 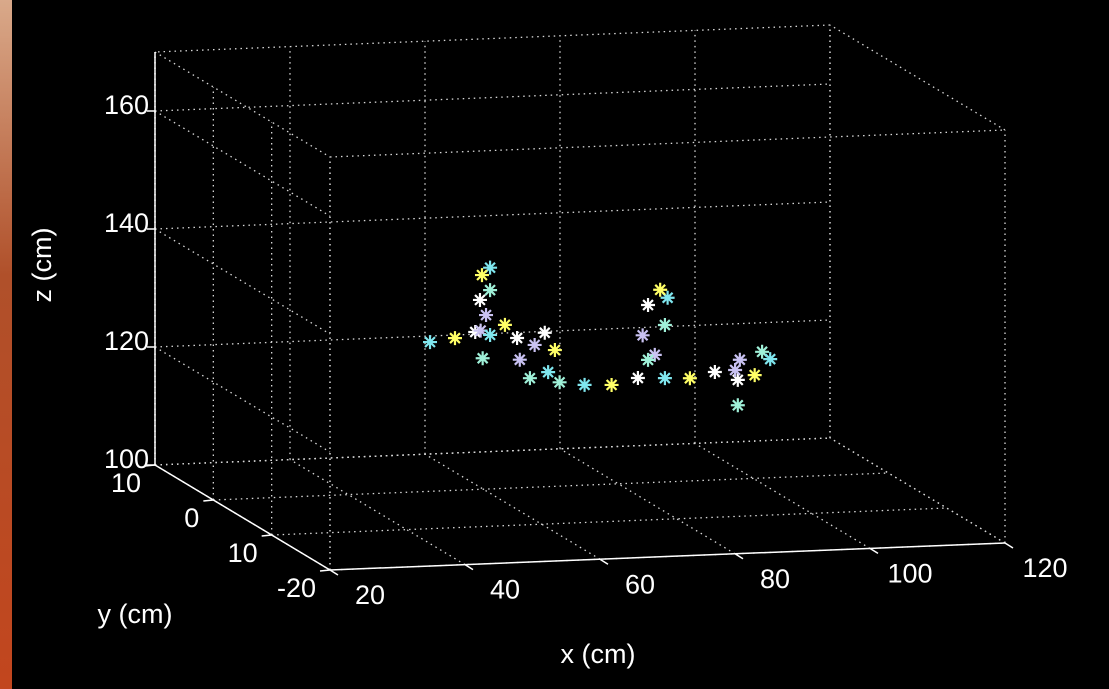 What do you see at coordinates (126, 341) in the screenshot?
I see `z-tick-label: 120` at bounding box center [126, 341].